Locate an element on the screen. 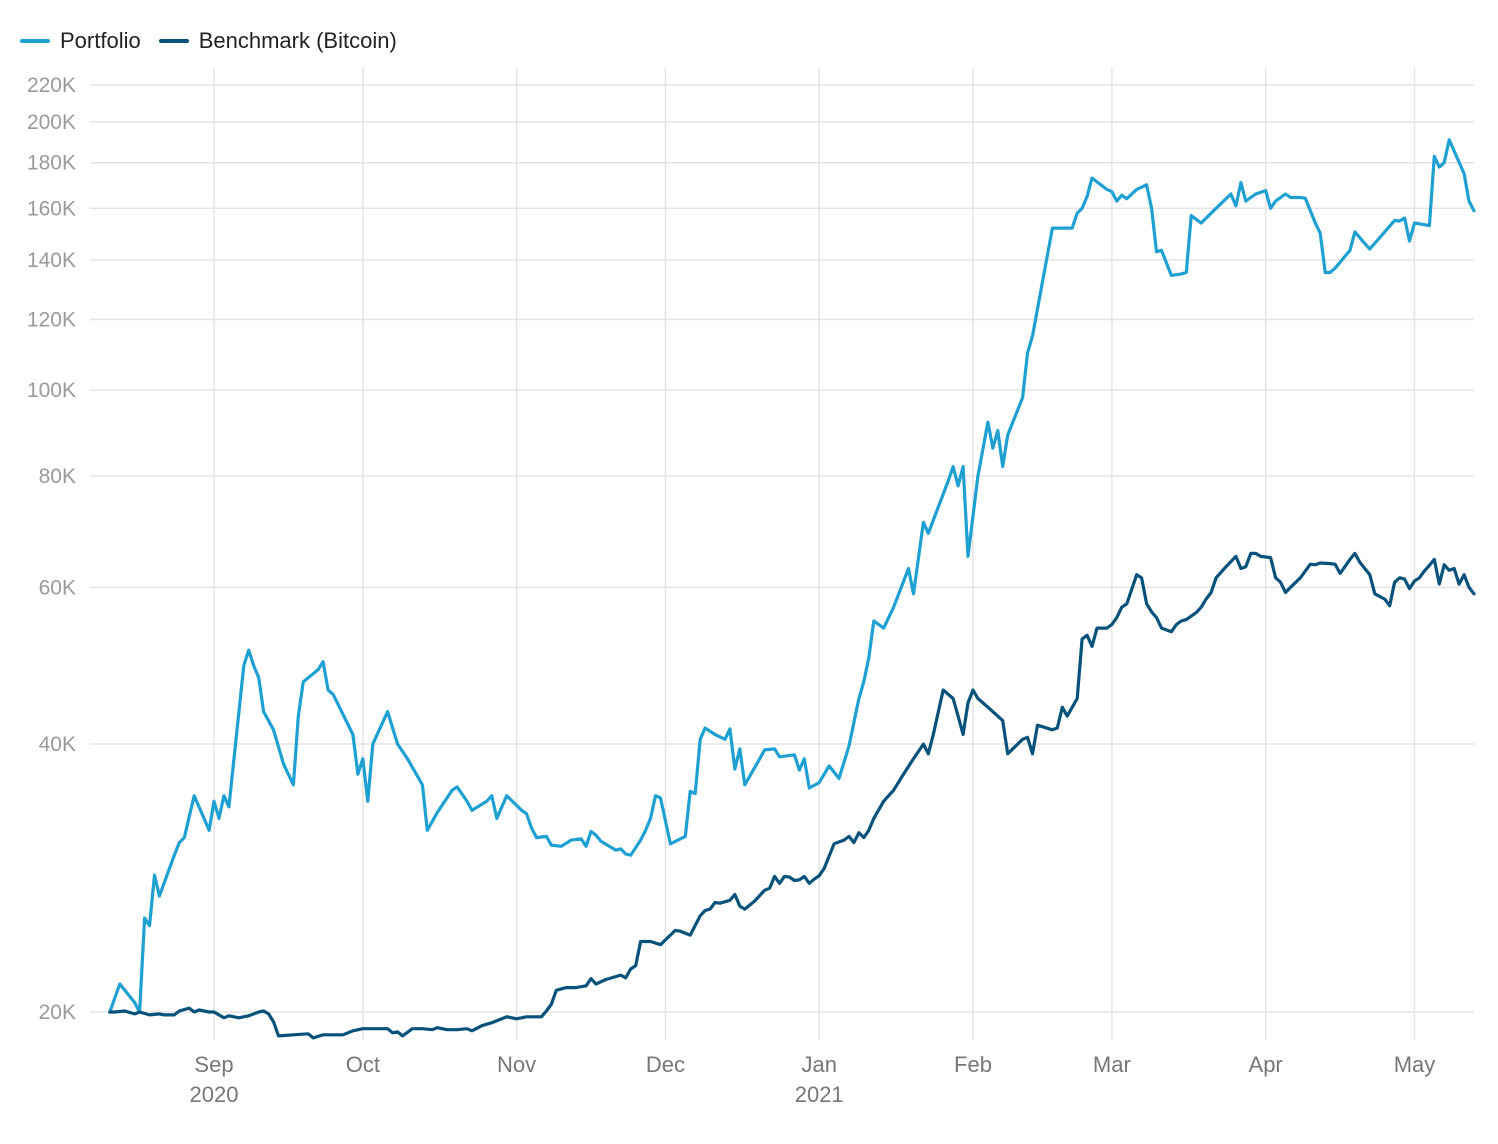  x-tick-label: Apr is located at coordinates (1266, 1064).